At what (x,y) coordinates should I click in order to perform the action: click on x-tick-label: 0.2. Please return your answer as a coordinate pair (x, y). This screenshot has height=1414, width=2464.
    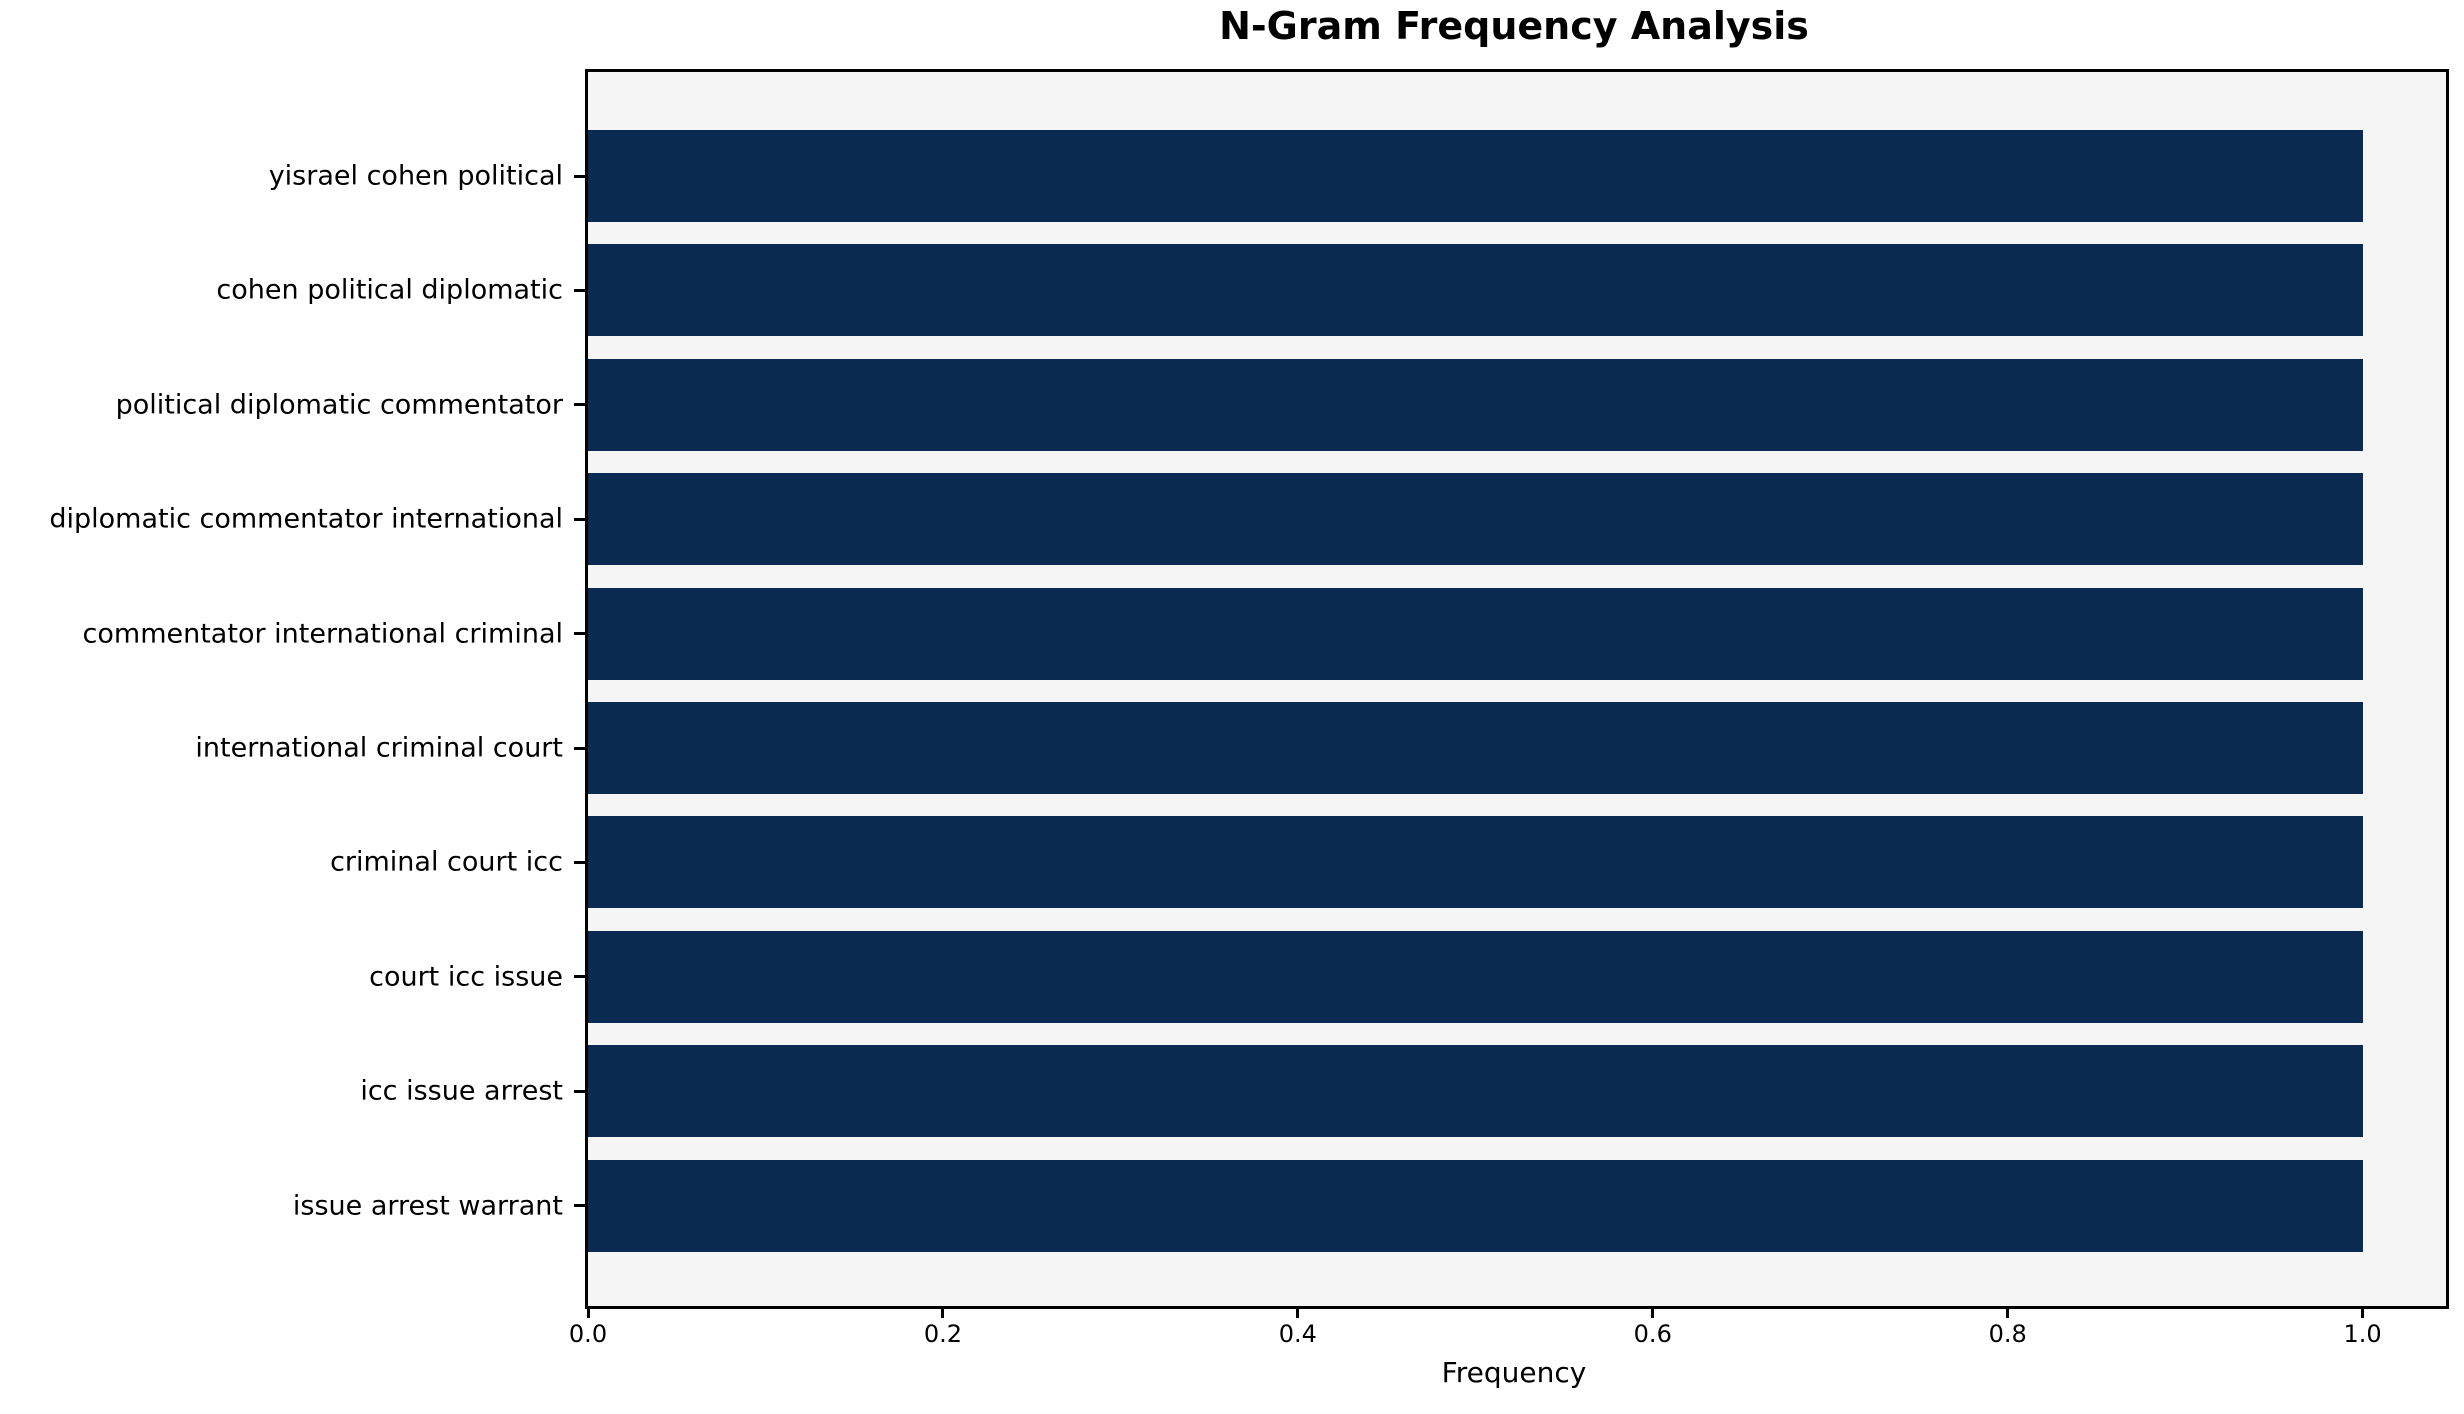
    Looking at the image, I should click on (942, 1334).